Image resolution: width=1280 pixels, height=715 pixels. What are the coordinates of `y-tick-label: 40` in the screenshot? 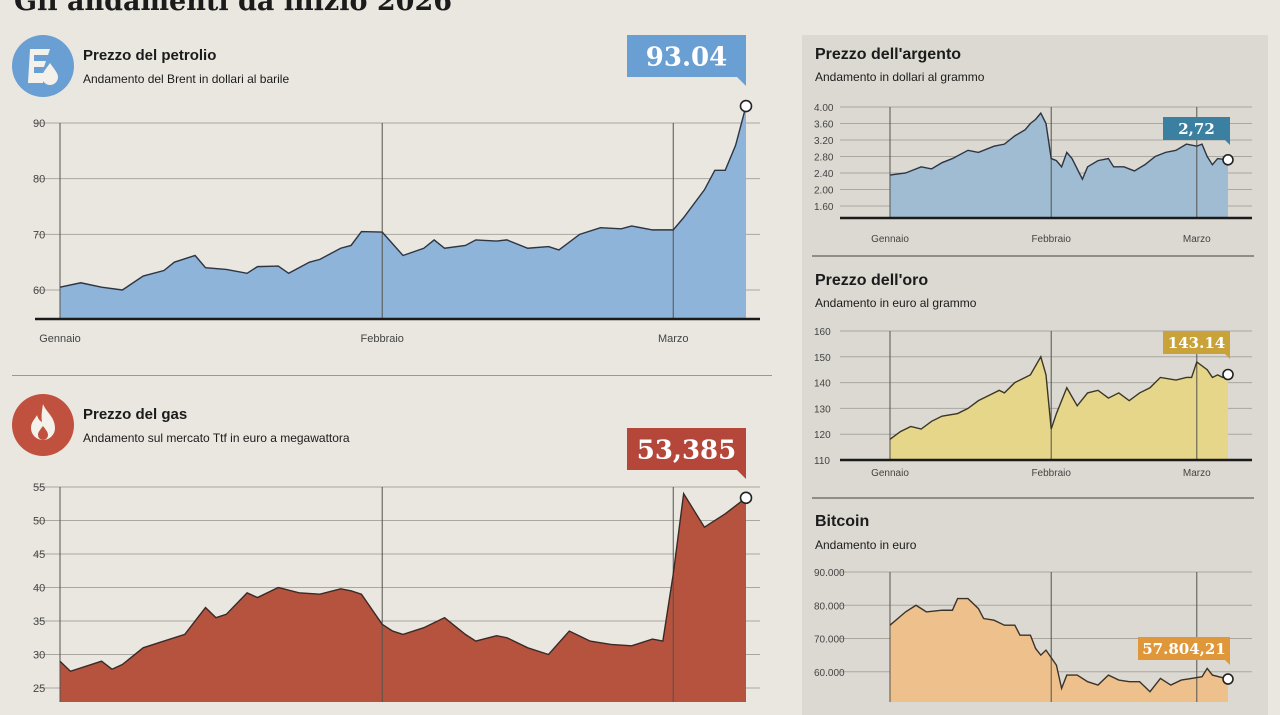 It's located at (39, 589).